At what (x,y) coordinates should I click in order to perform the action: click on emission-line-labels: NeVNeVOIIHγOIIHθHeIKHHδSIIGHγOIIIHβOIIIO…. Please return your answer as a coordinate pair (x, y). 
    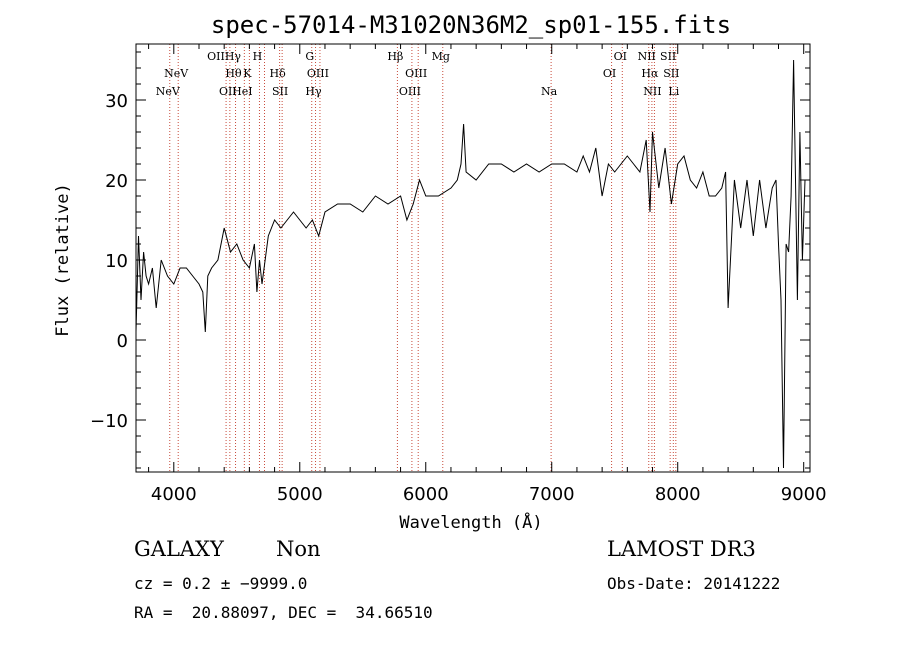
    Looking at the image, I should click on (418, 74).